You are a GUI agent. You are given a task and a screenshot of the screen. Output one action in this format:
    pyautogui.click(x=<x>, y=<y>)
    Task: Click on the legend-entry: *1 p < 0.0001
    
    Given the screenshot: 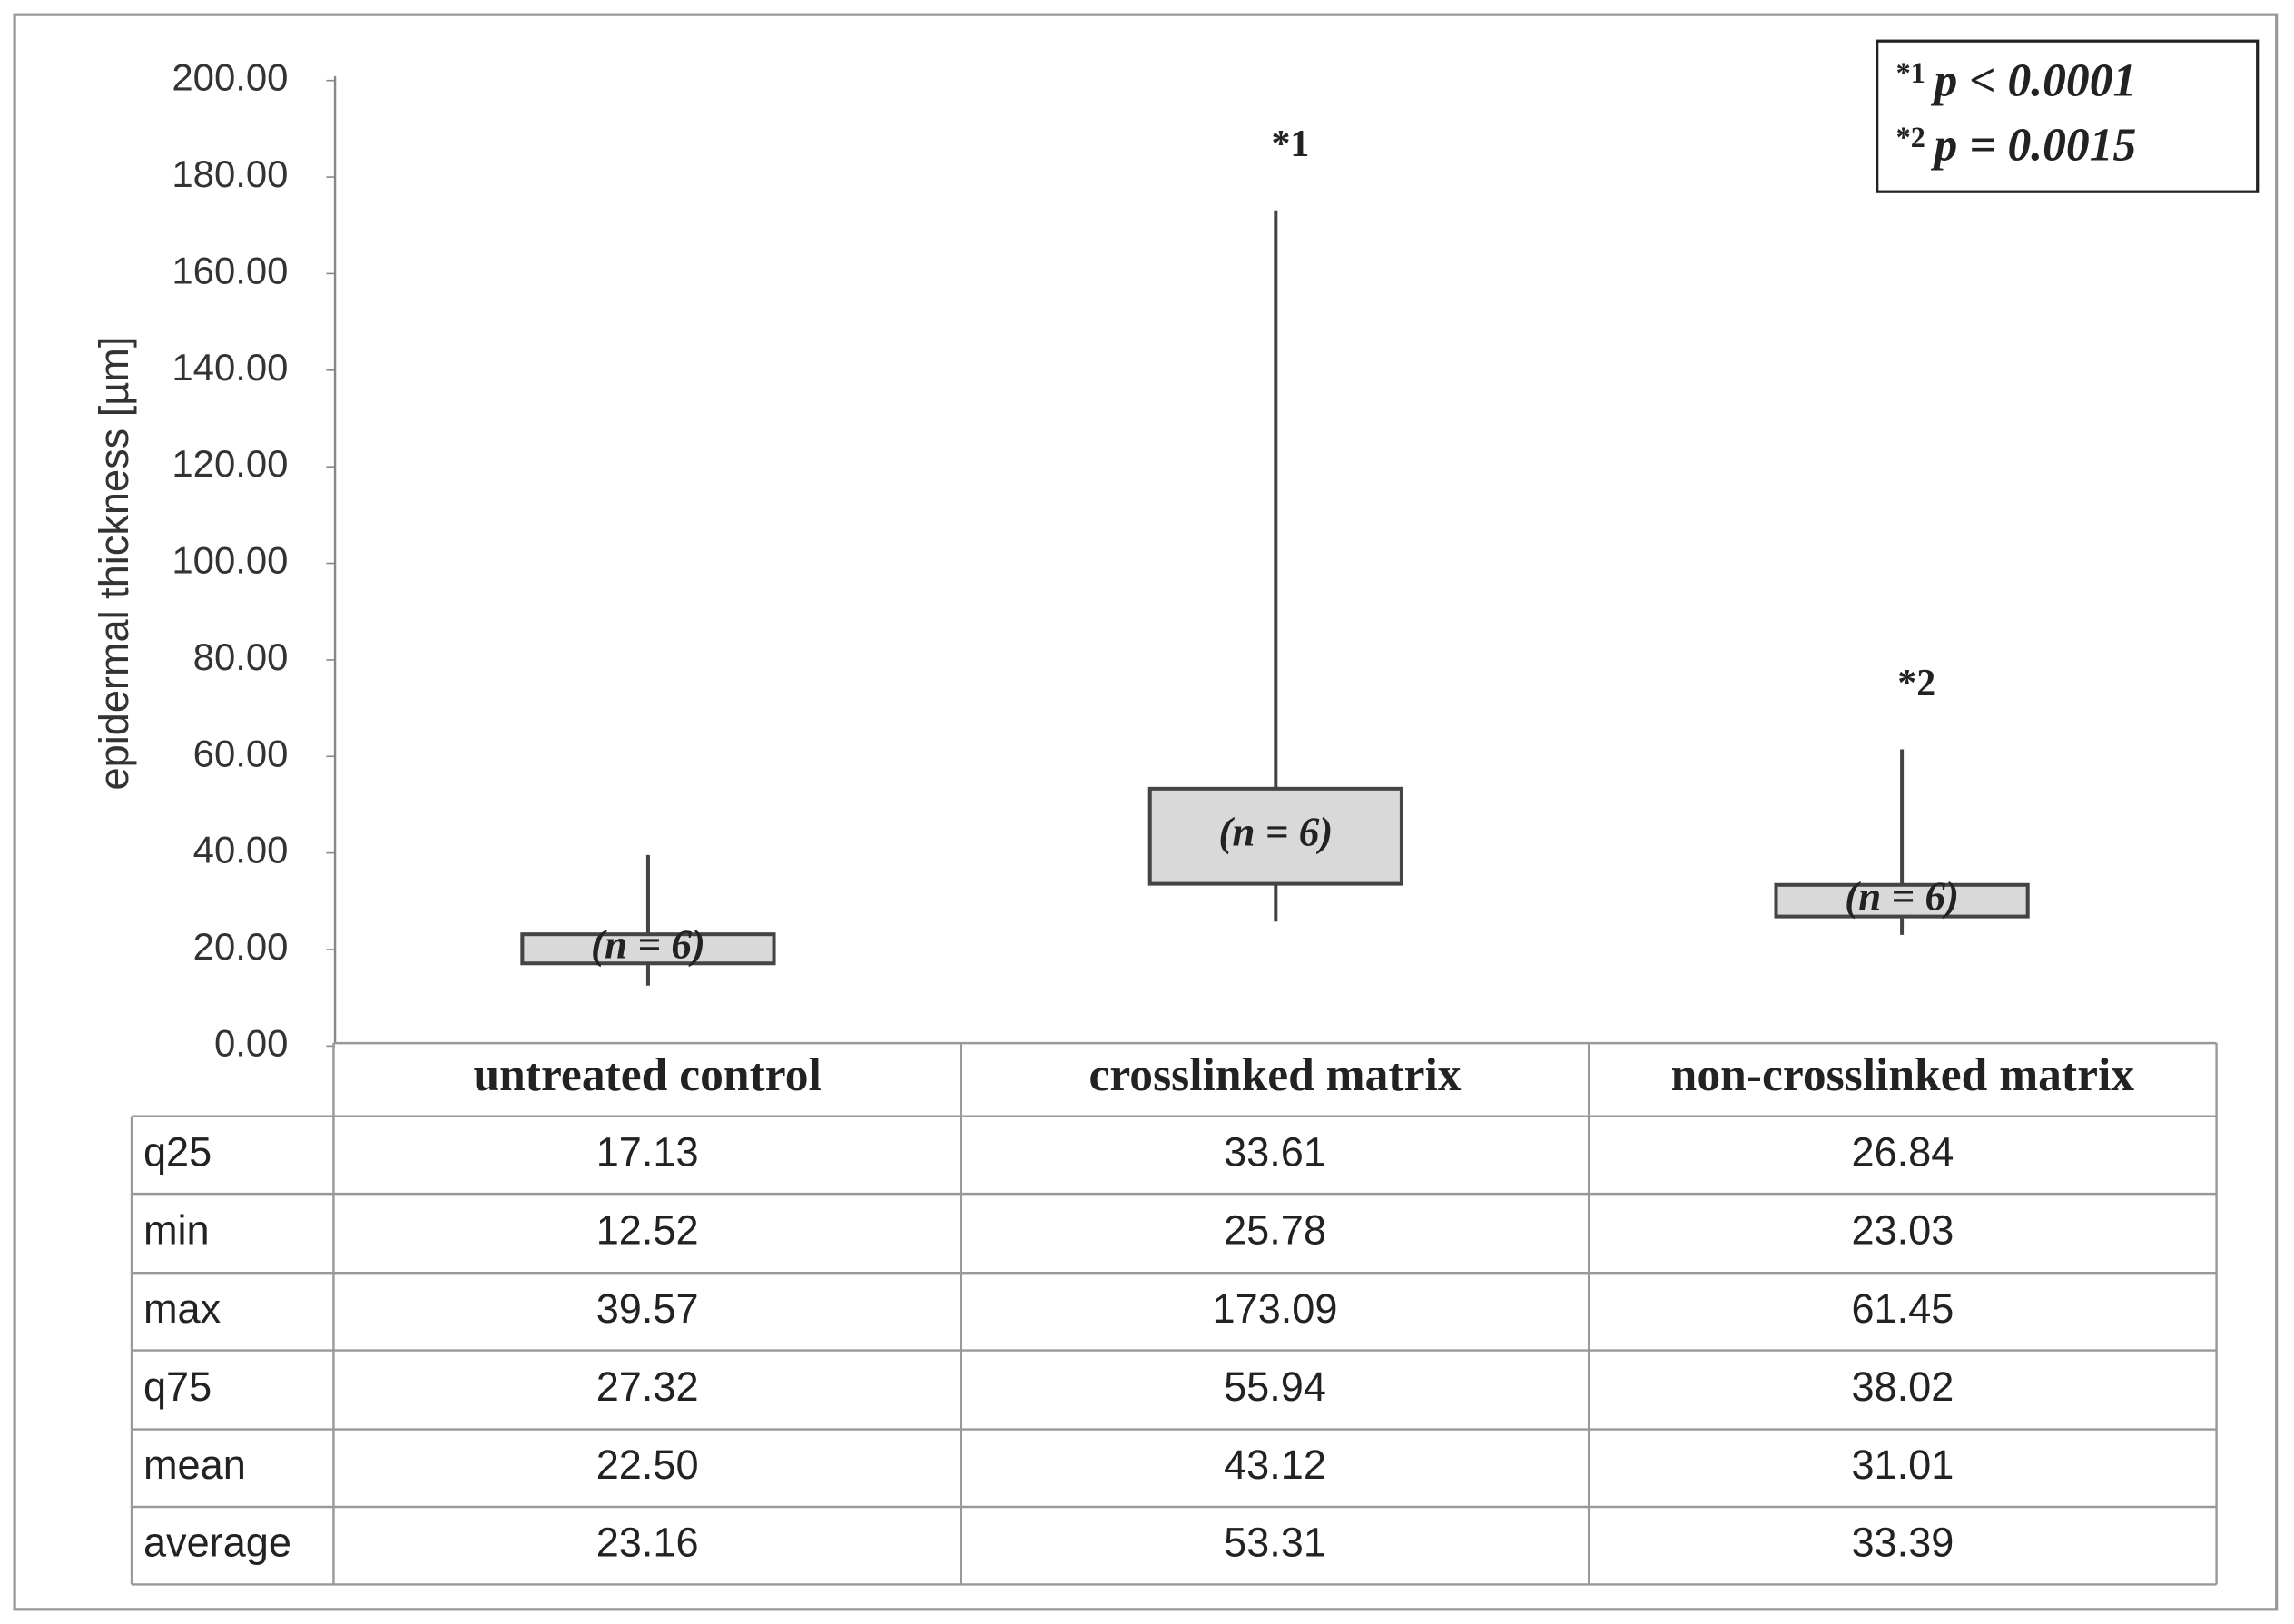 What is the action you would take?
    pyautogui.click(x=2016, y=80)
    